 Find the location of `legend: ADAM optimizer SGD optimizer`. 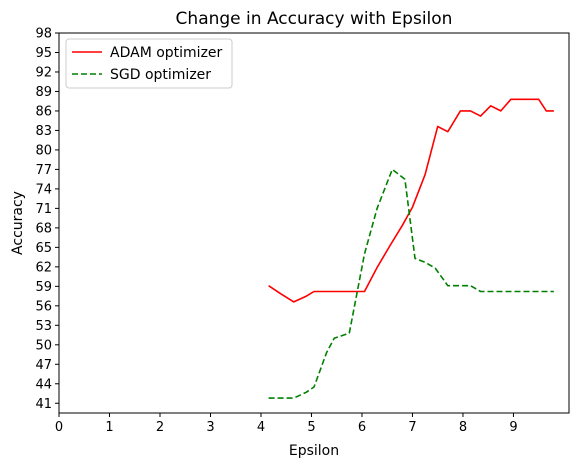

legend: ADAM optimizer SGD optimizer is located at coordinates (149, 63).